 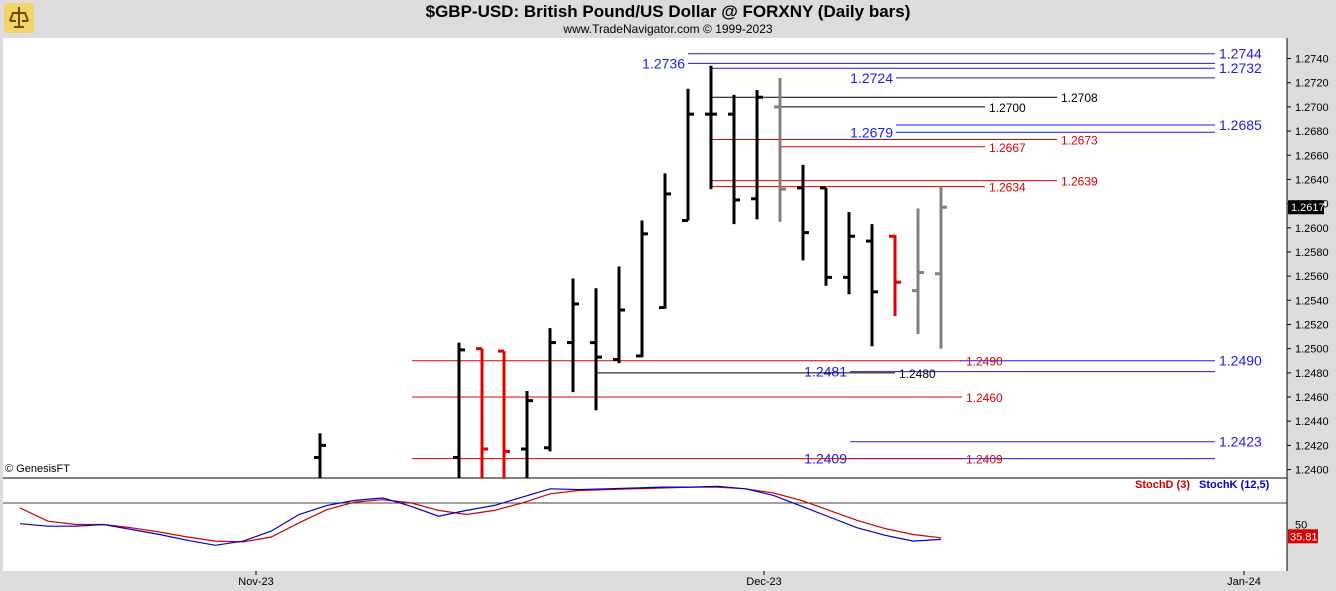 What do you see at coordinates (1312, 422) in the screenshot?
I see `price-tick-label-15: 1.2440` at bounding box center [1312, 422].